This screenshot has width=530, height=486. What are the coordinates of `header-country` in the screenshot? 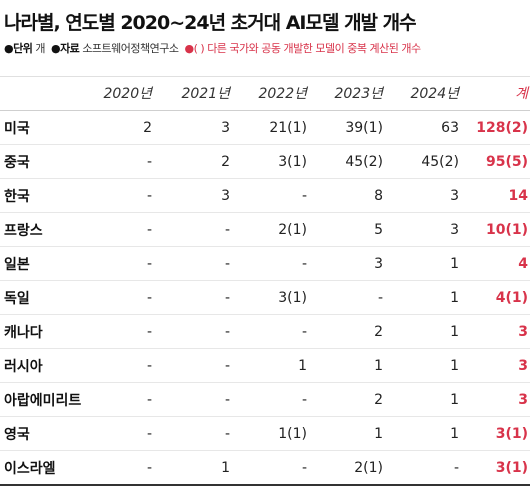 It's located at (46, 93).